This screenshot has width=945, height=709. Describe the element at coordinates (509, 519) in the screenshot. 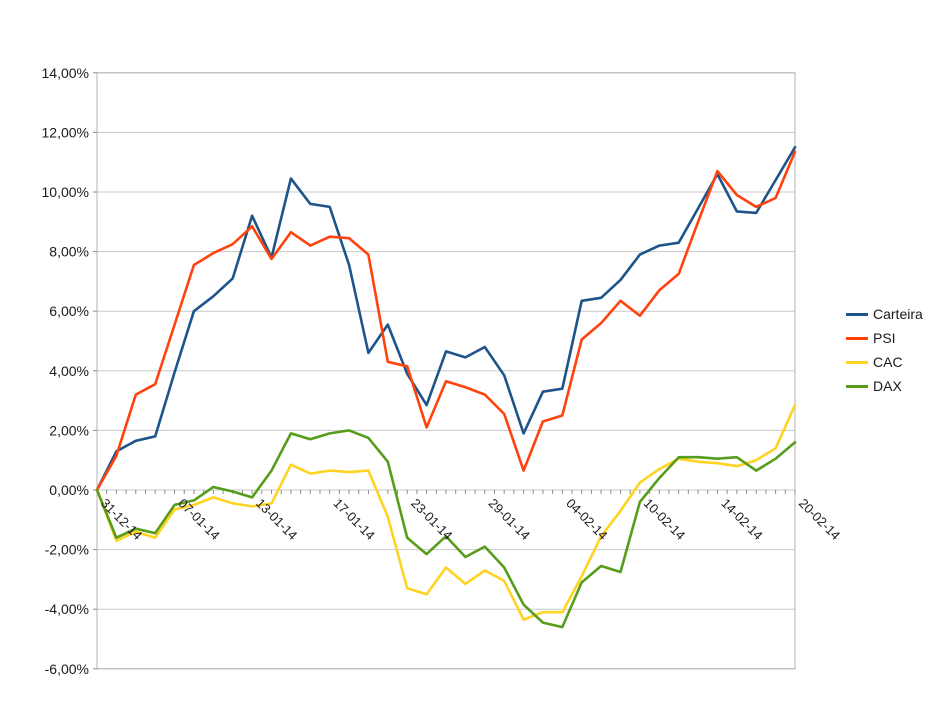

I see `x-axis-label: 29-01-14` at that location.